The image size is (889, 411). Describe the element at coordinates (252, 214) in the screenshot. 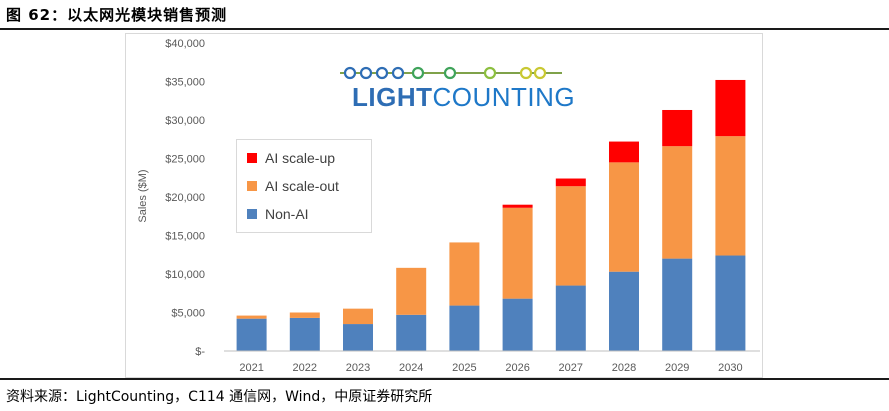

I see `legend-swatch-non-ai` at that location.